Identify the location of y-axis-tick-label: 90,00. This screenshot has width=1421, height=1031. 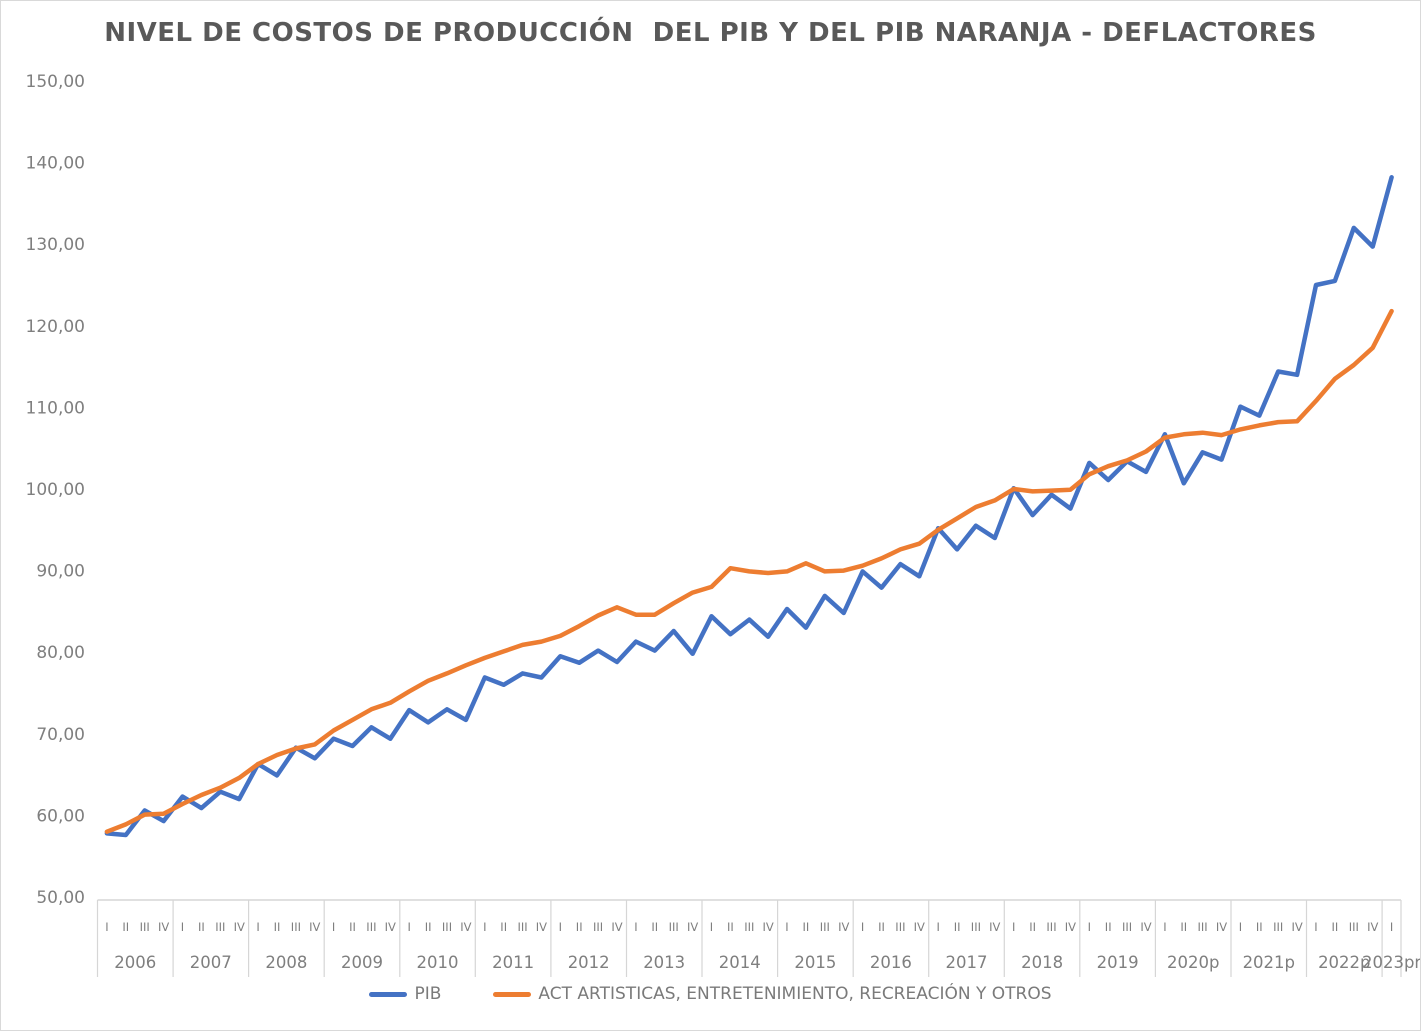
(60, 572).